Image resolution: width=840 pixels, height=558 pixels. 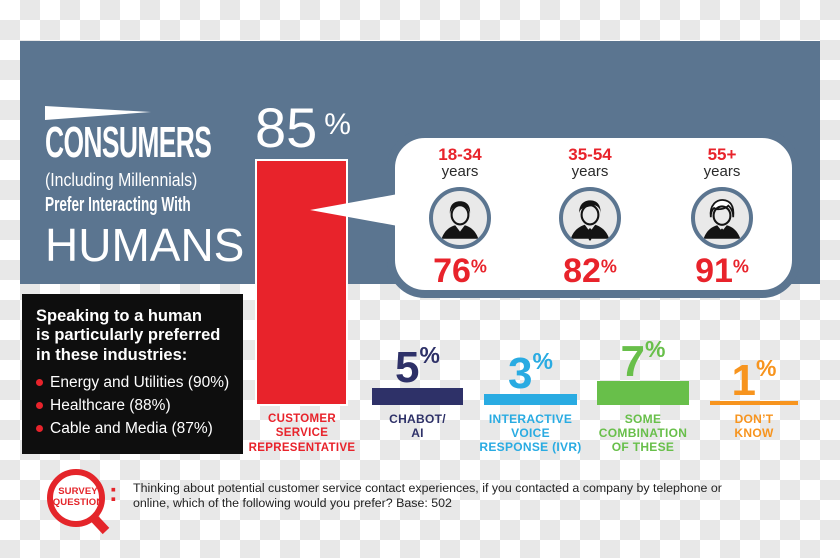 What do you see at coordinates (301, 282) in the screenshot?
I see `customer-service-bar` at bounding box center [301, 282].